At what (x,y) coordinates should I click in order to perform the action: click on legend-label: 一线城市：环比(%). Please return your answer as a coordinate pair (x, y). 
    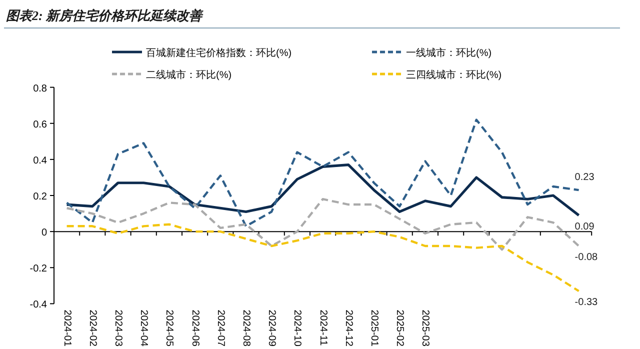
    Looking at the image, I should click on (449, 53).